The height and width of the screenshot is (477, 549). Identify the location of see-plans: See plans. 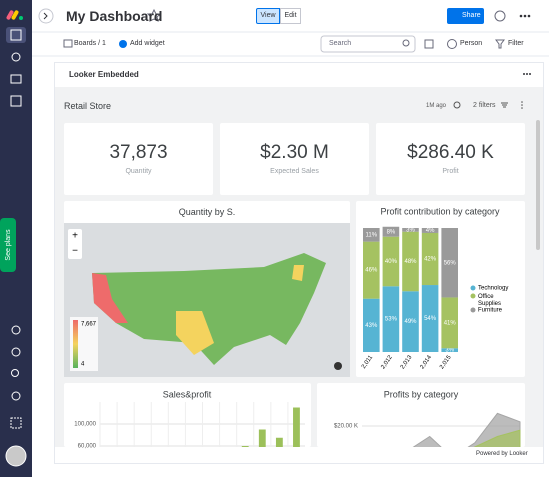
(8, 245).